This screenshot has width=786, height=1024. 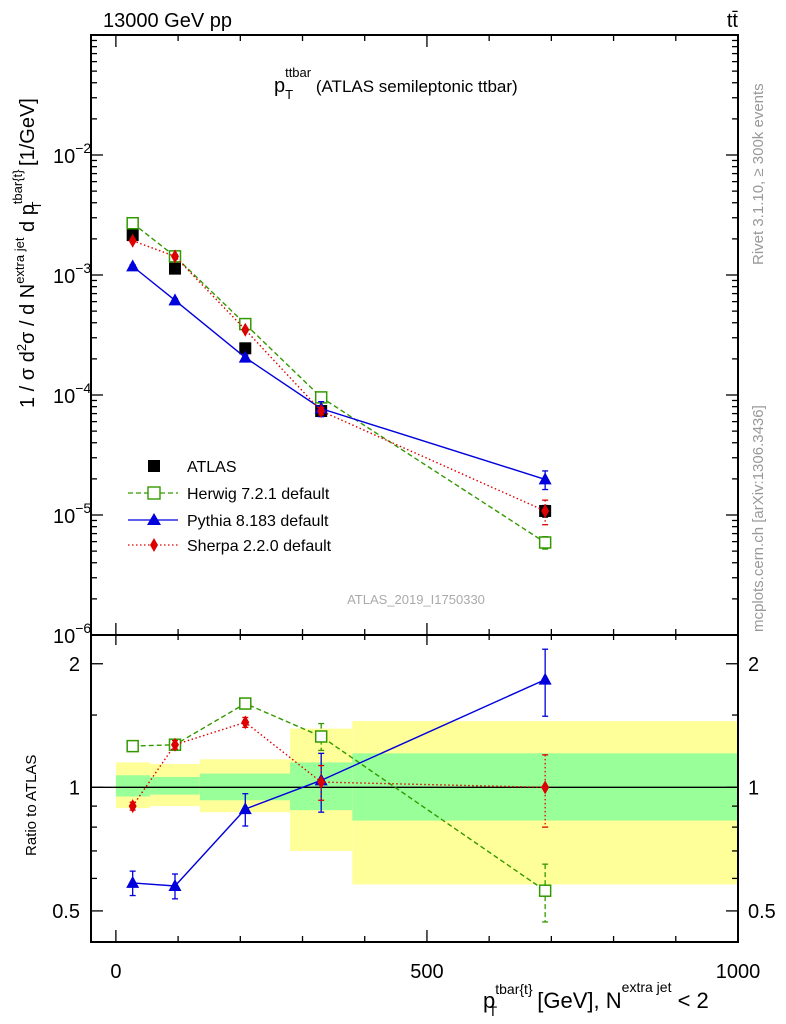 I want to click on analysis-watermark: ATLAS_2019_I1750330, so click(x=416, y=599).